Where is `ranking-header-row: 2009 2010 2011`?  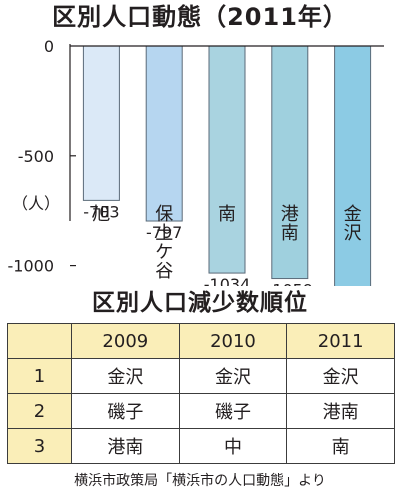 ranking-header-row: 2009 2010 2011 is located at coordinates (201, 341).